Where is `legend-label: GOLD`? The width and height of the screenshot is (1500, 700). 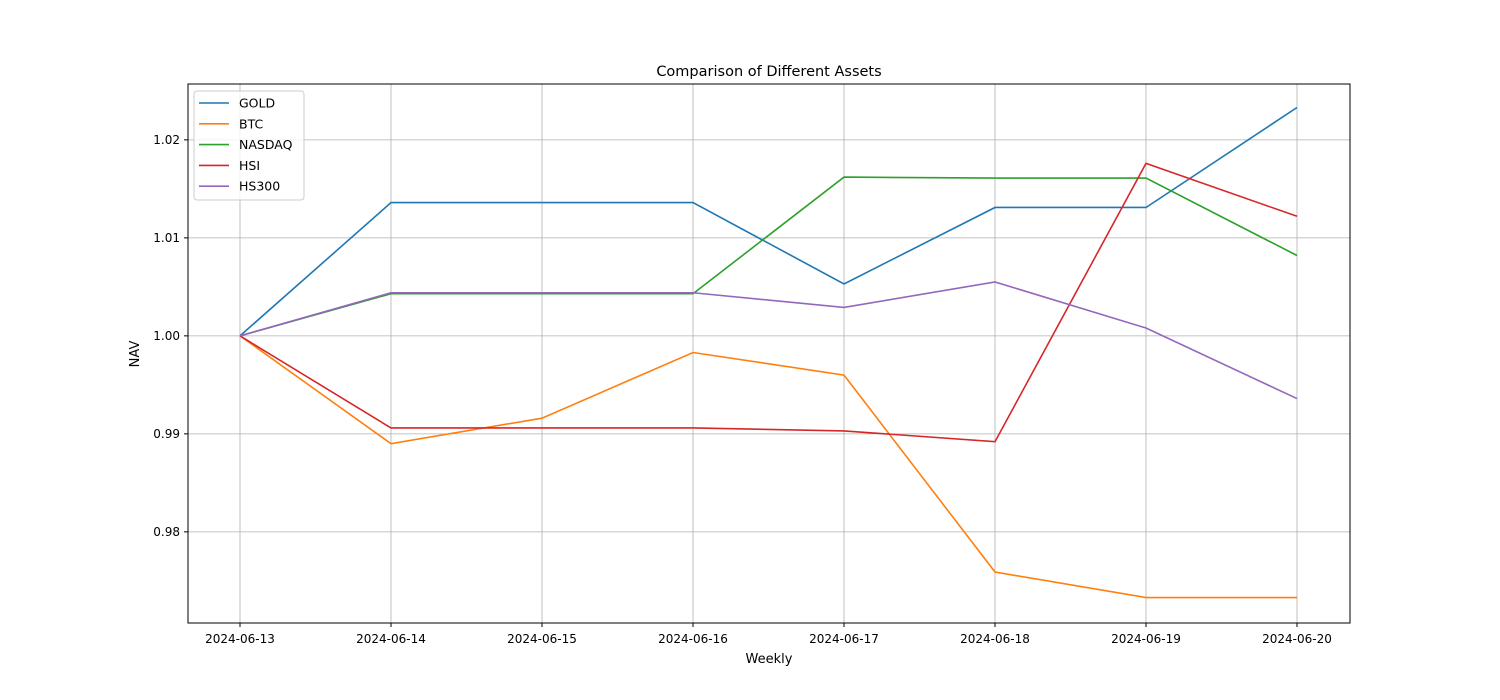 legend-label: GOLD is located at coordinates (257, 103).